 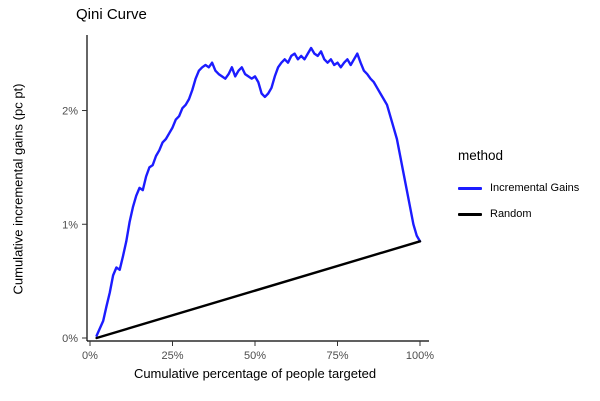 What do you see at coordinates (470, 188) in the screenshot?
I see `incremental-gains-line-swatch` at bounding box center [470, 188].